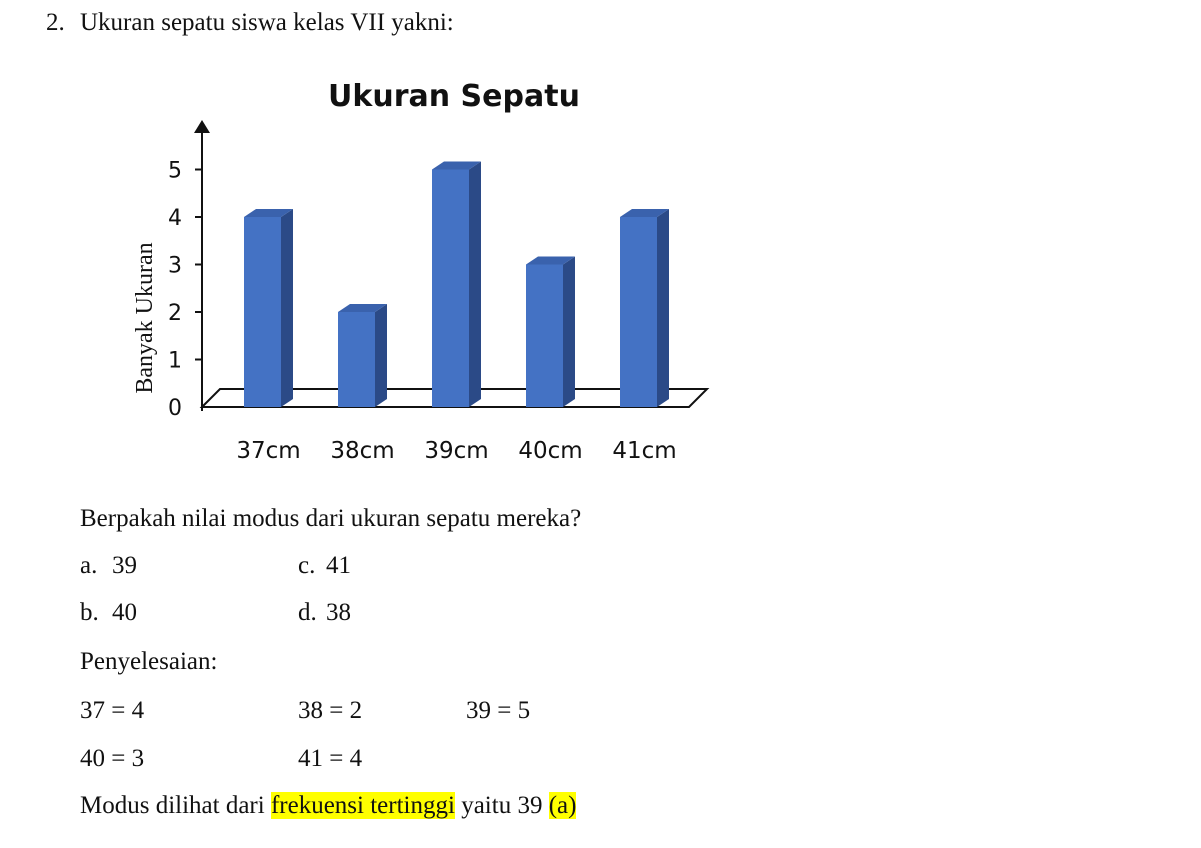 This screenshot has width=1201, height=848. What do you see at coordinates (175, 805) in the screenshot?
I see `conclusion-prefix: Modus dilihat dari` at bounding box center [175, 805].